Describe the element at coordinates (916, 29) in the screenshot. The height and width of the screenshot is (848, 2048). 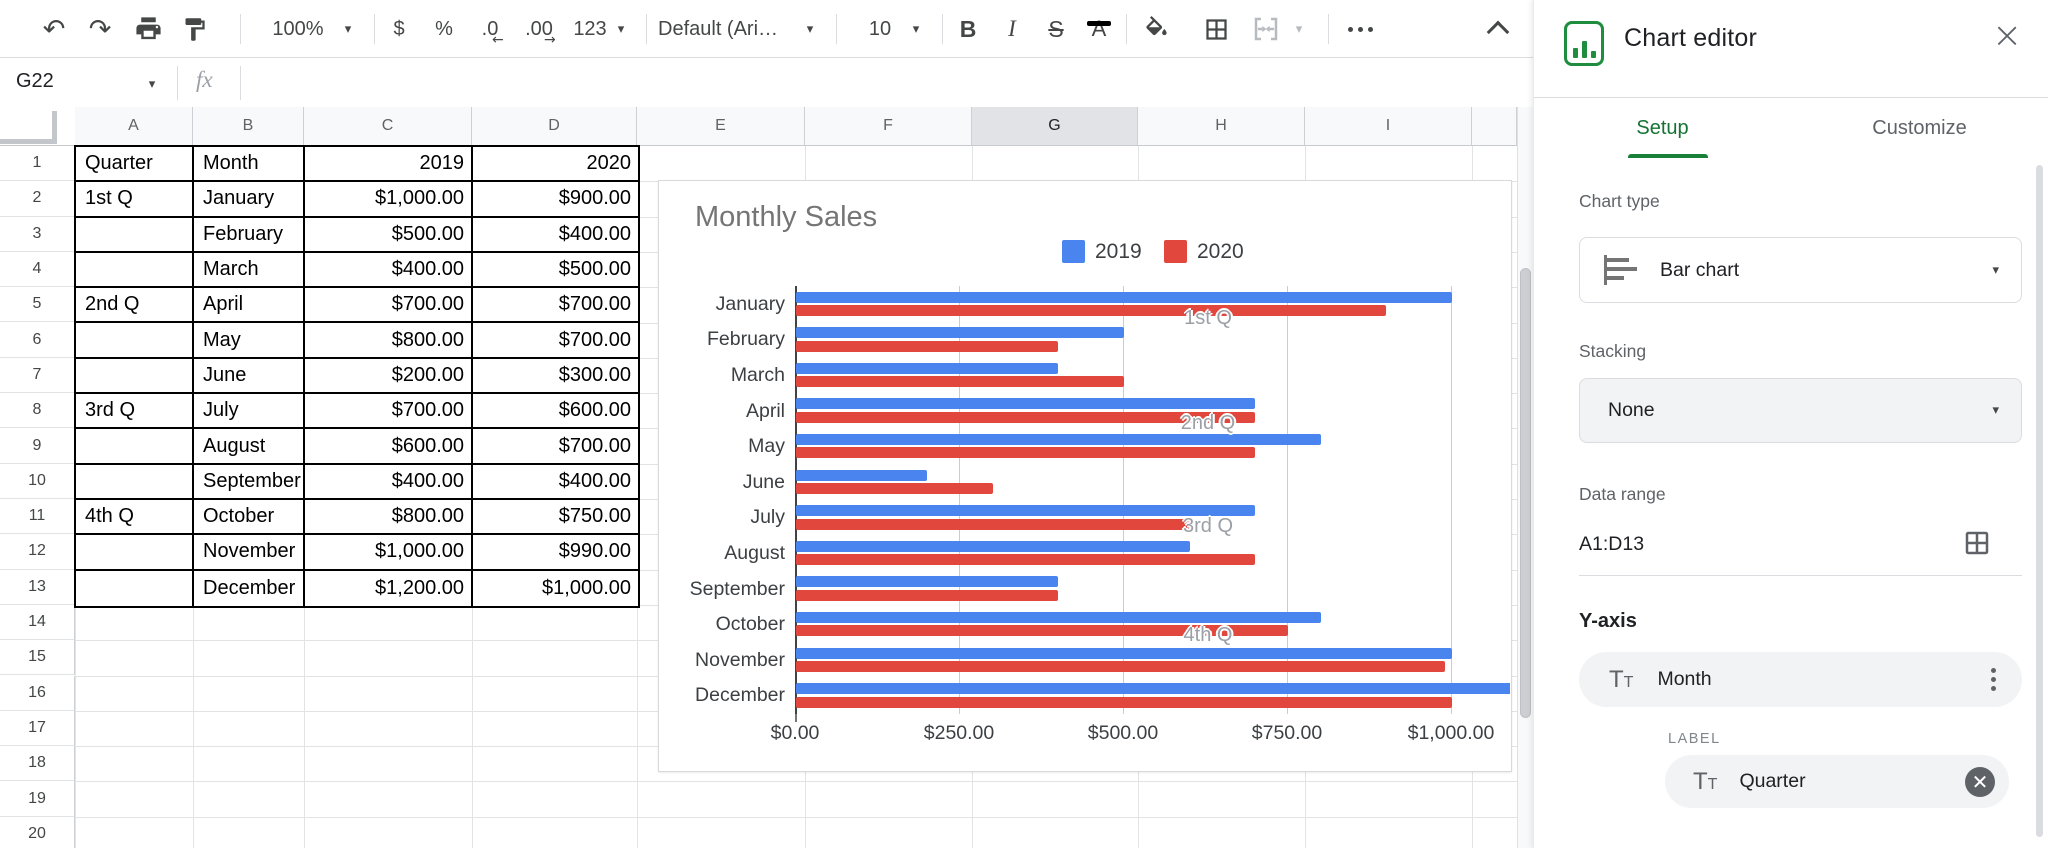
I see `font-size-caret-icon: ▾` at that location.